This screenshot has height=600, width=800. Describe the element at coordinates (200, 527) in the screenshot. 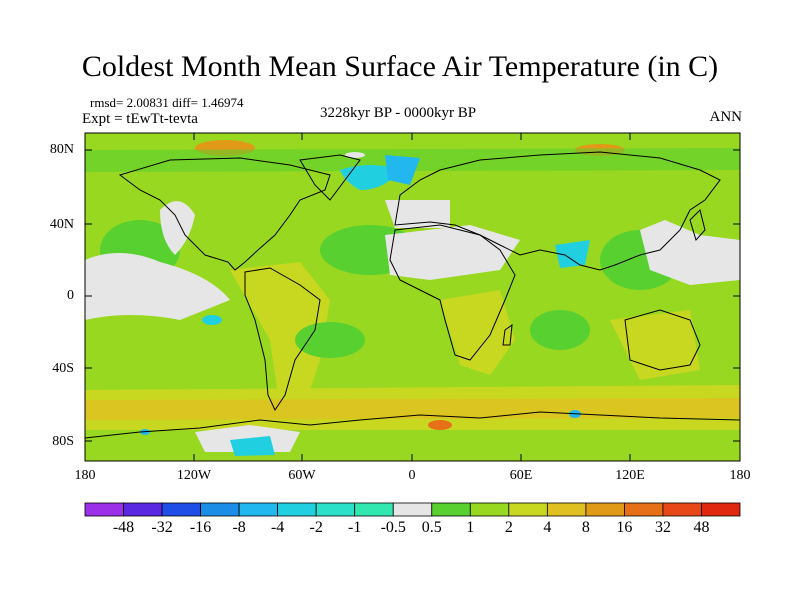

I see `colorbar-label: -16` at that location.